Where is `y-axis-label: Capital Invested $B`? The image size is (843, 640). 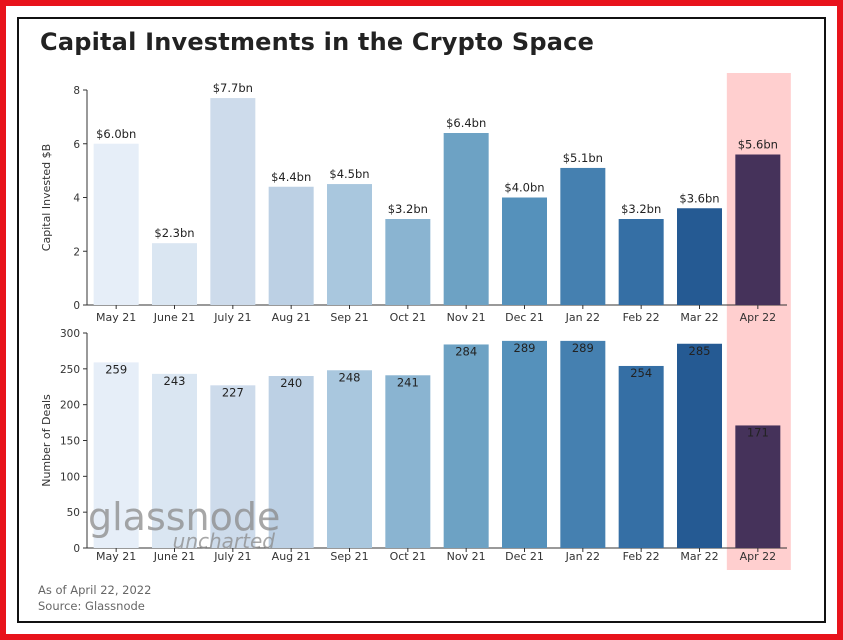 y-axis-label: Capital Invested $B is located at coordinates (46, 197).